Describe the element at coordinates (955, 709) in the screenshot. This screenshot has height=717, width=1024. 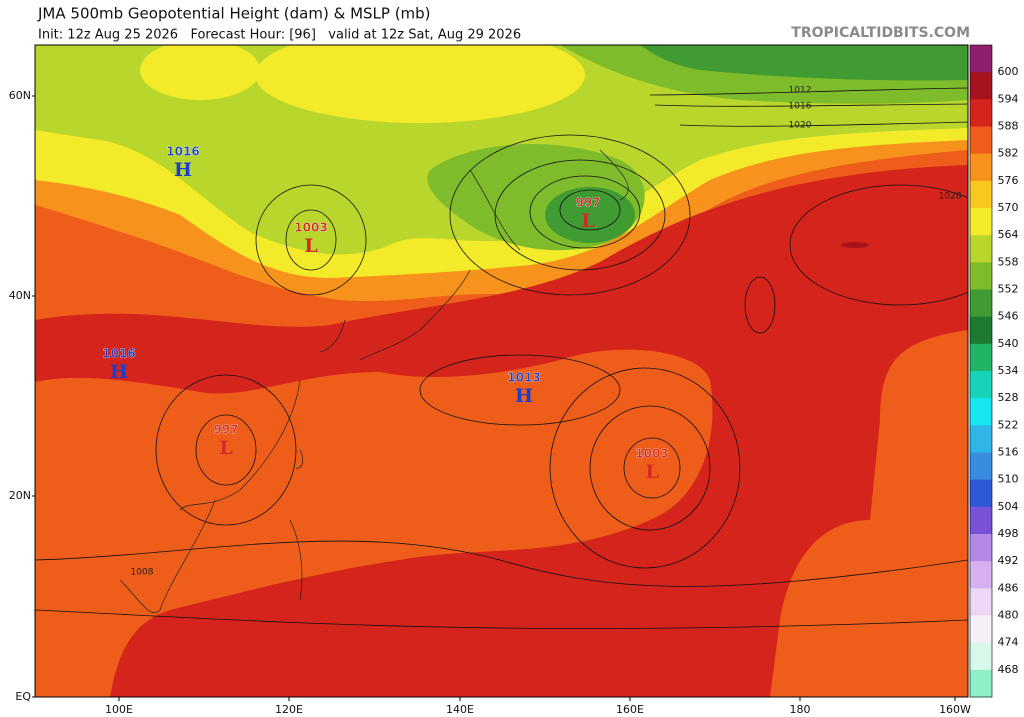
I see `lon-label: 160W` at that location.